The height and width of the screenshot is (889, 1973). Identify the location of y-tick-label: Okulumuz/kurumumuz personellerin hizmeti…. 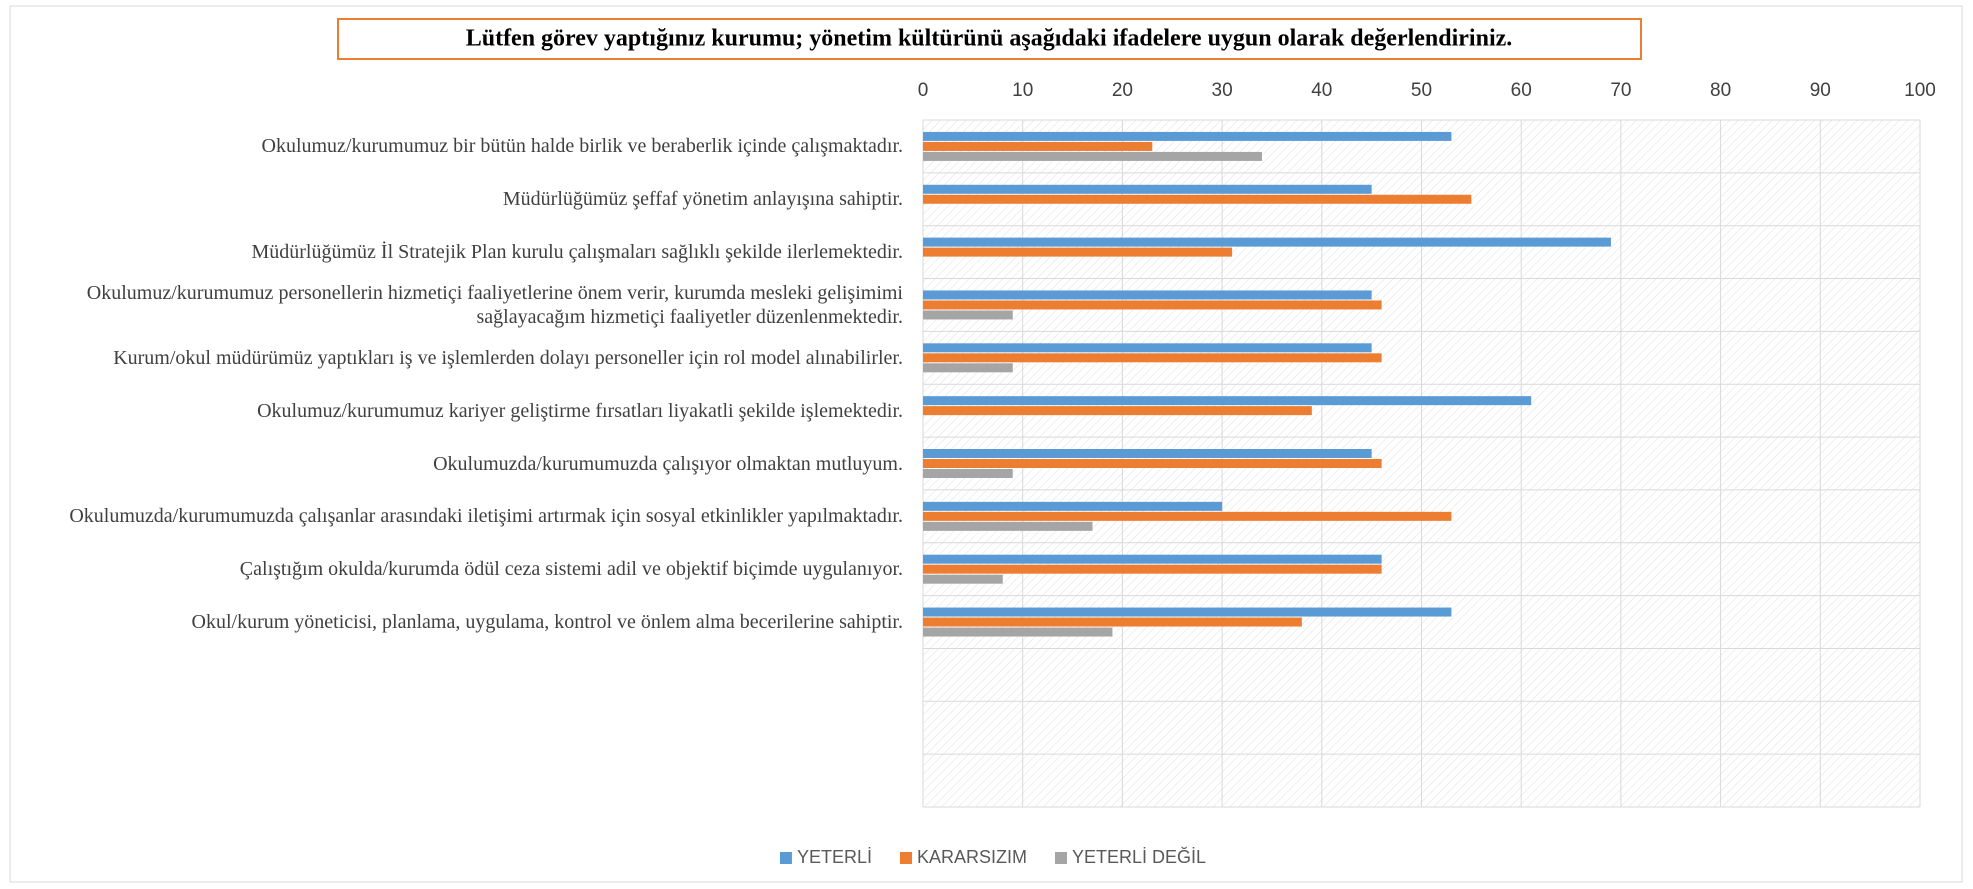
(494, 304).